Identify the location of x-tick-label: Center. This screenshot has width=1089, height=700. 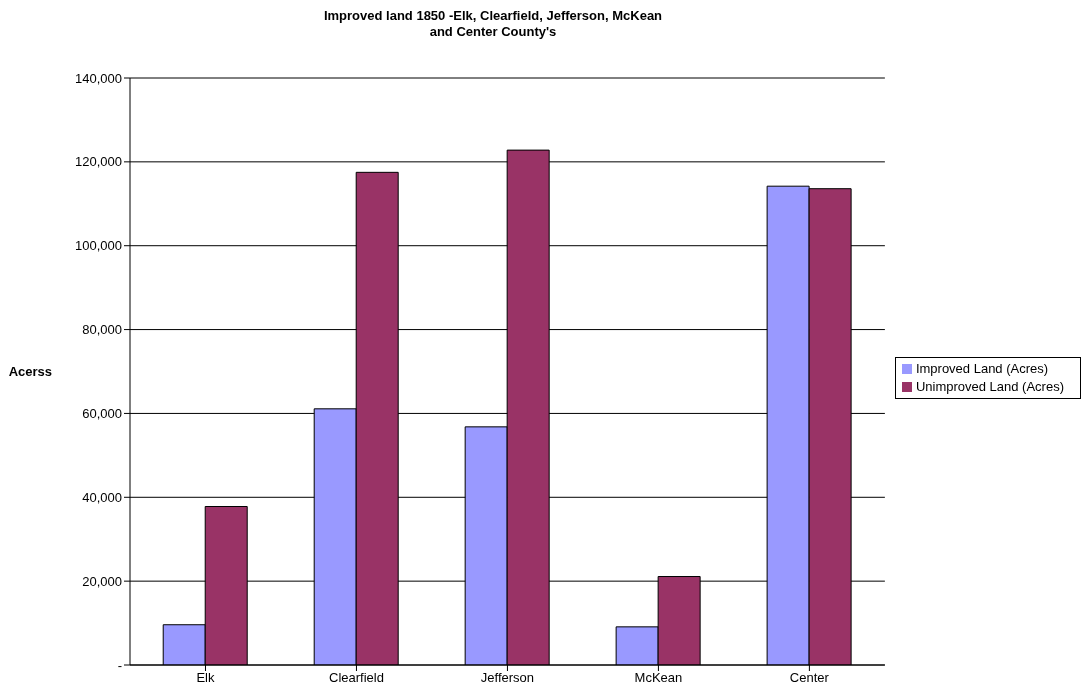
(809, 678).